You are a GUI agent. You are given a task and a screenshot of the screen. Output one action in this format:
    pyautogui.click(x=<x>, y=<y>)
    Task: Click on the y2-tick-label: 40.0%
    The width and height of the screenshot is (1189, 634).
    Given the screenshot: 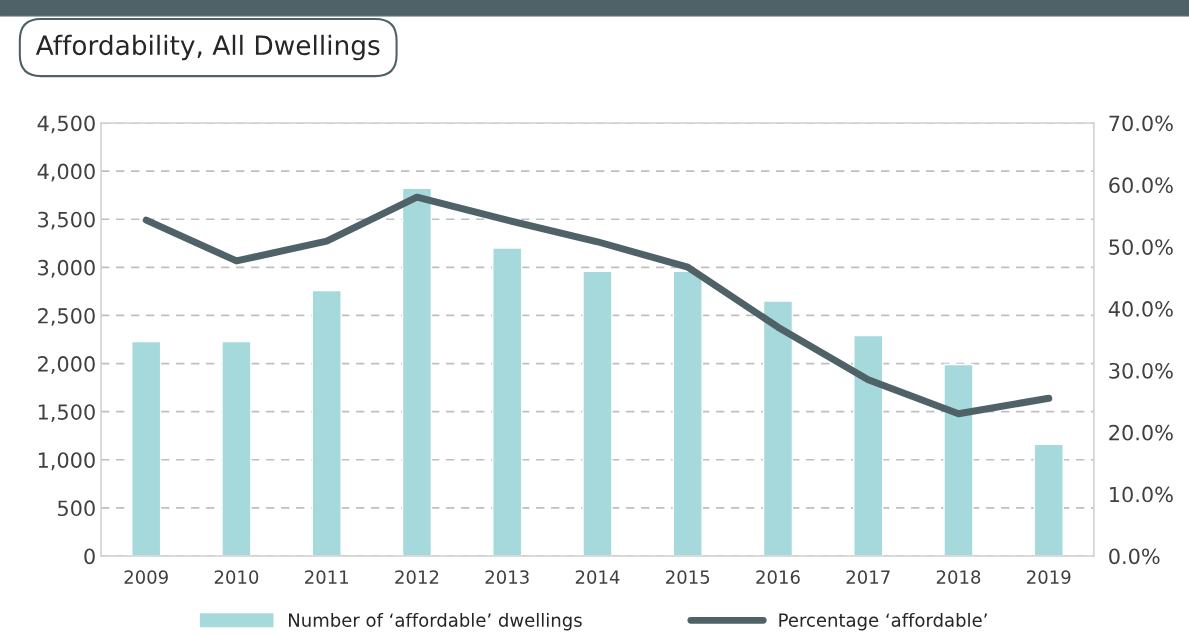 What is the action you would take?
    pyautogui.click(x=1140, y=309)
    